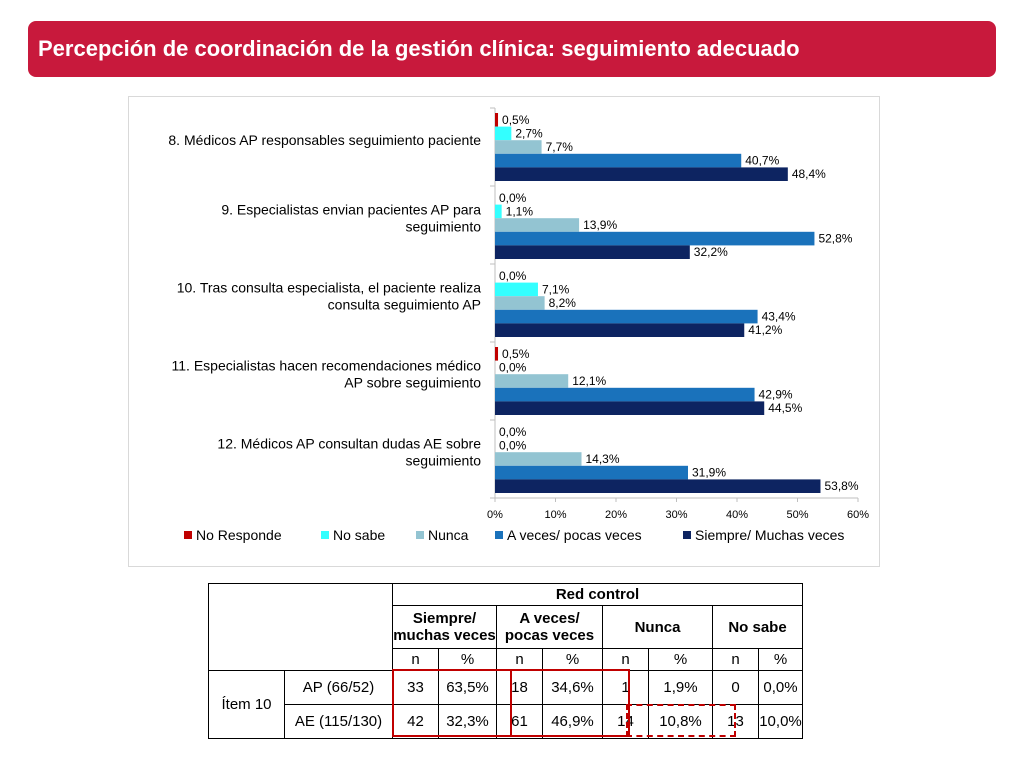 The width and height of the screenshot is (1024, 768). I want to click on x-tick-label: 60%, so click(858, 515).